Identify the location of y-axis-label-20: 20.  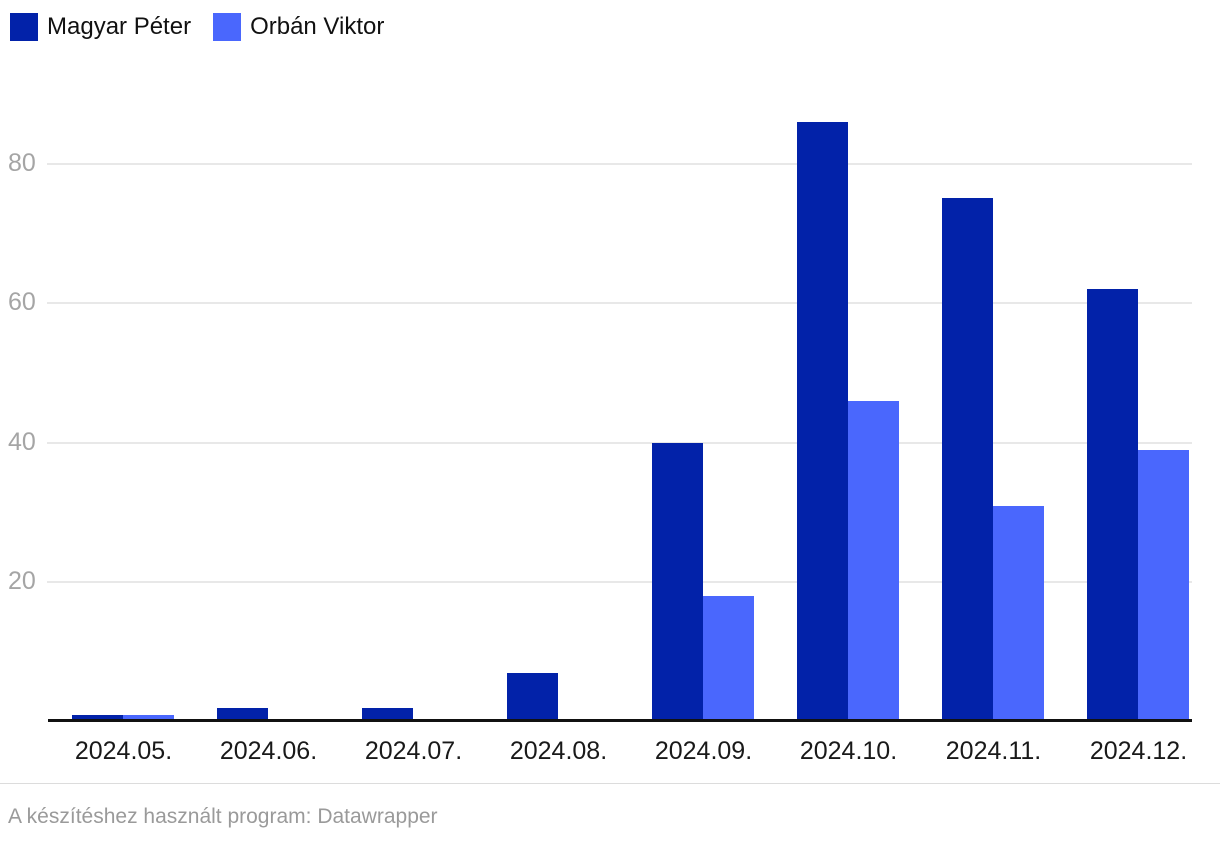
(22, 581).